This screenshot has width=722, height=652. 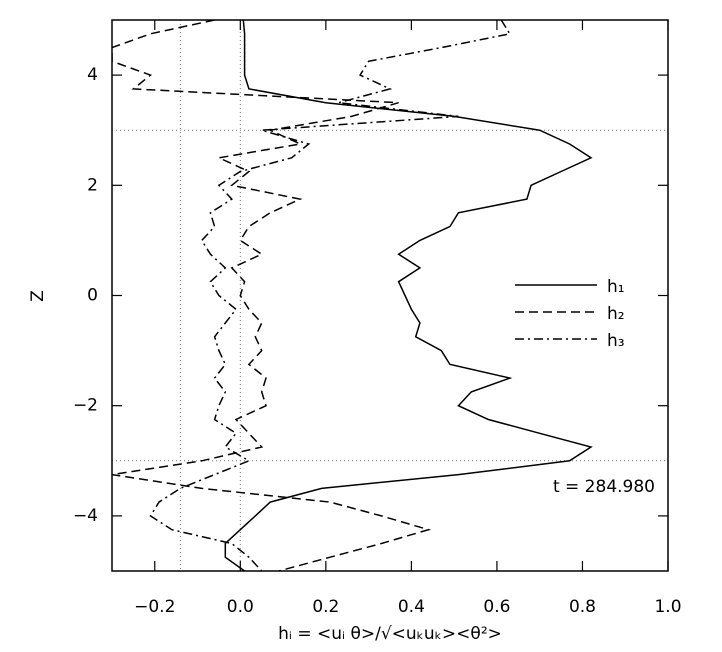 I want to click on legend-label: h₃, so click(x=616, y=341).